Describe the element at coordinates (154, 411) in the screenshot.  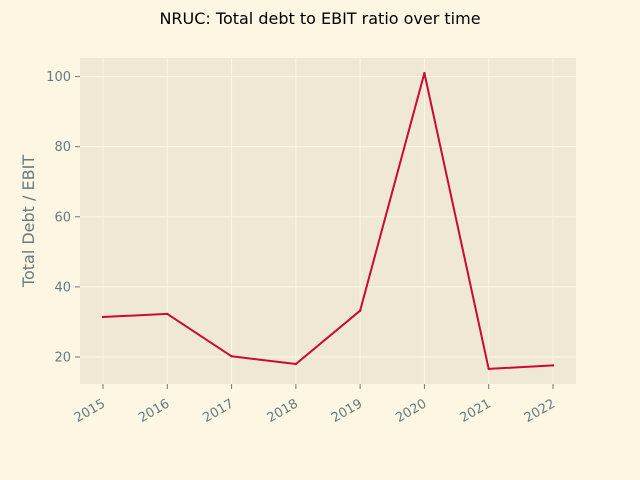
I see `x-tick-label: 2016` at that location.